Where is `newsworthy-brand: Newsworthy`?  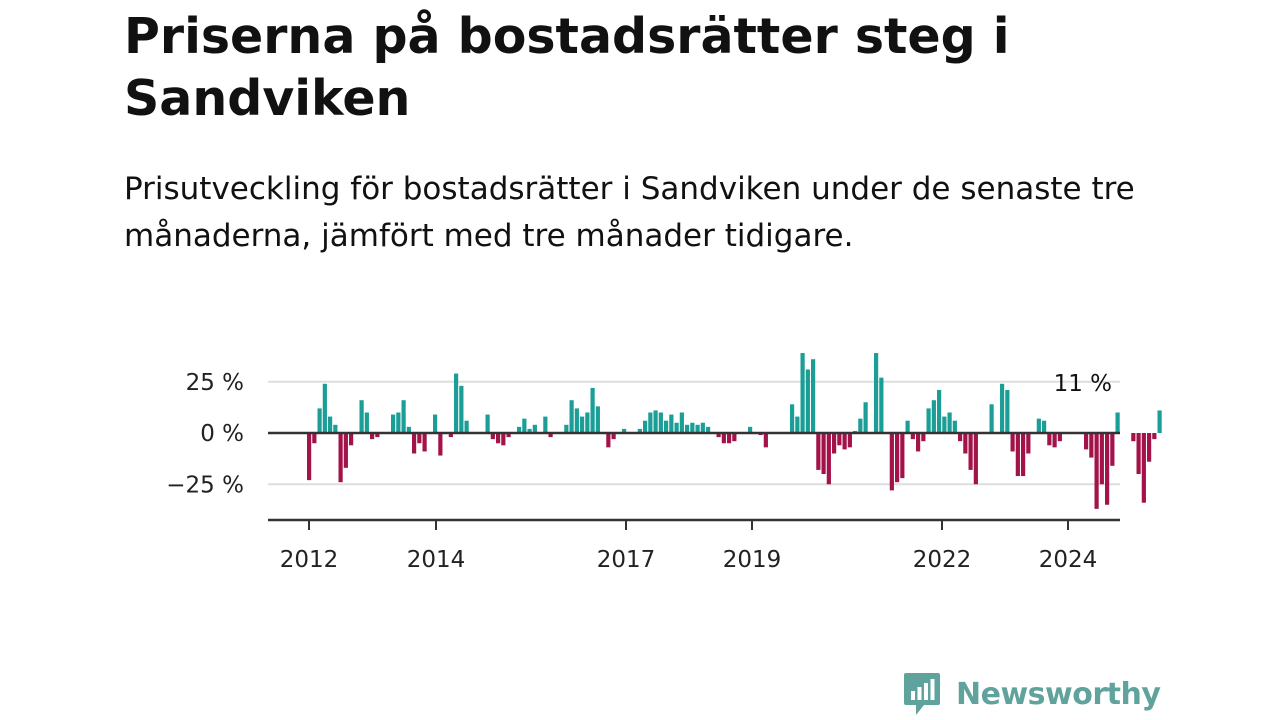
newsworthy-brand: Newsworthy is located at coordinates (1031, 694).